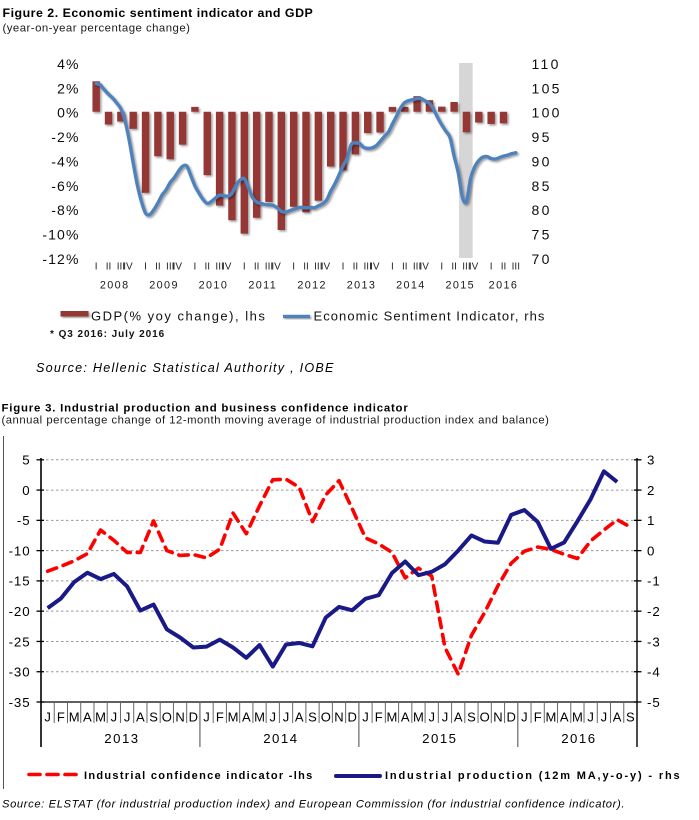  What do you see at coordinates (546, 64) in the screenshot?
I see `svg-text: 110` at bounding box center [546, 64].